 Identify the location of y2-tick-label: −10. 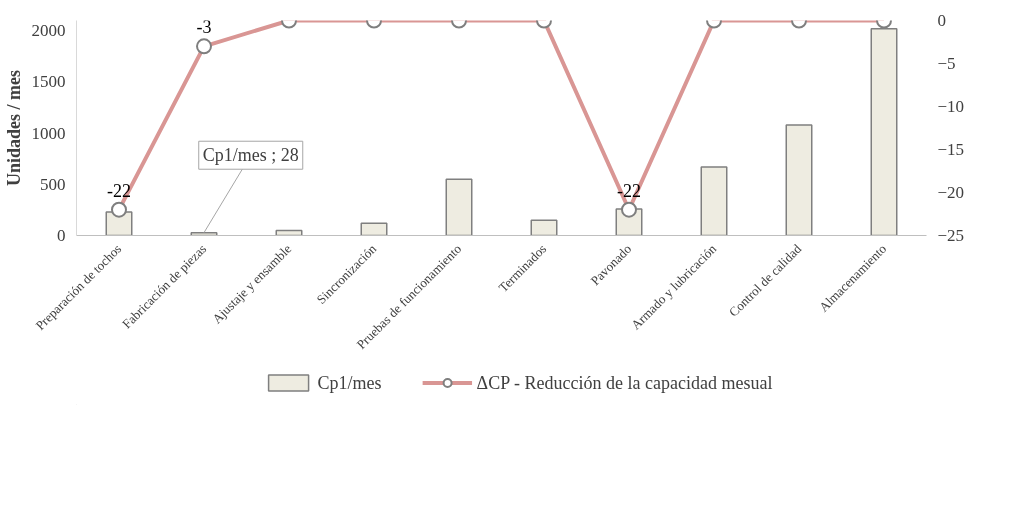
(951, 106).